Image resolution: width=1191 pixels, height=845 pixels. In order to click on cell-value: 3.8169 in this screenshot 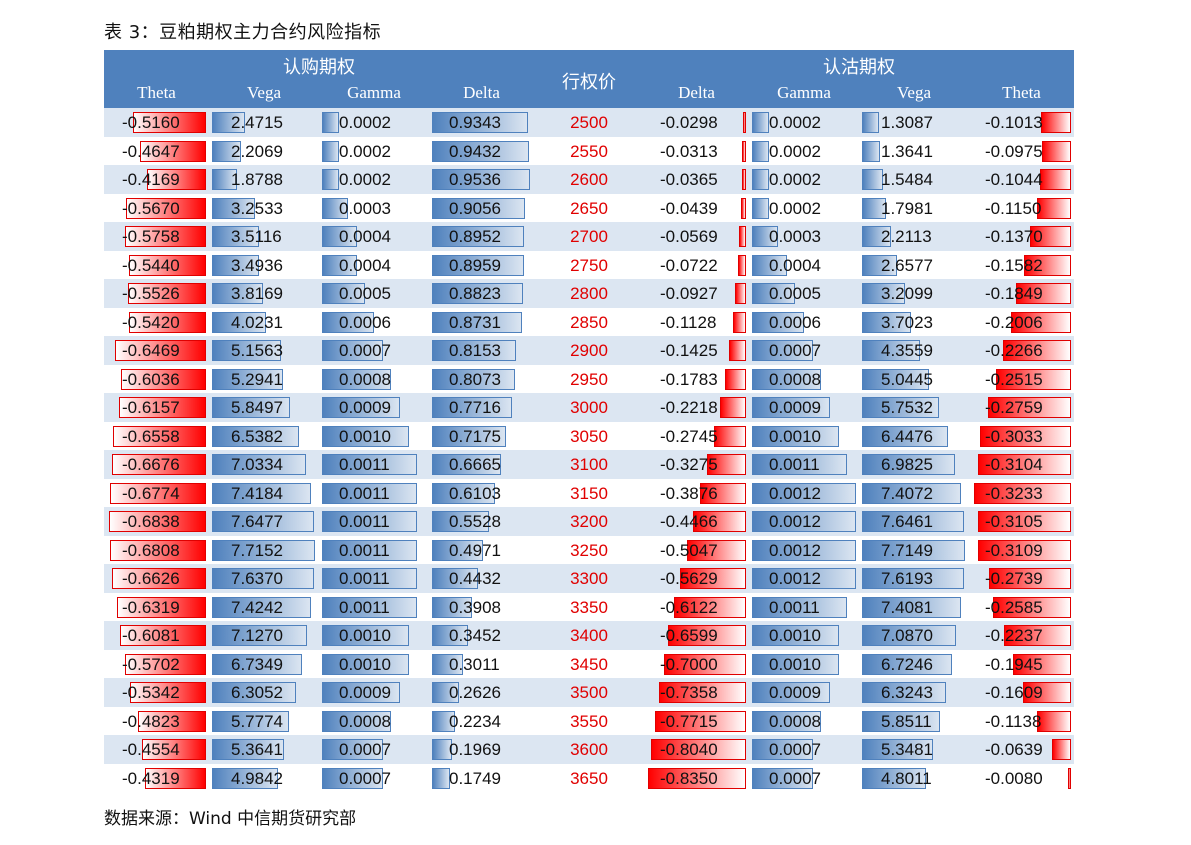, I will do `click(257, 293)`.